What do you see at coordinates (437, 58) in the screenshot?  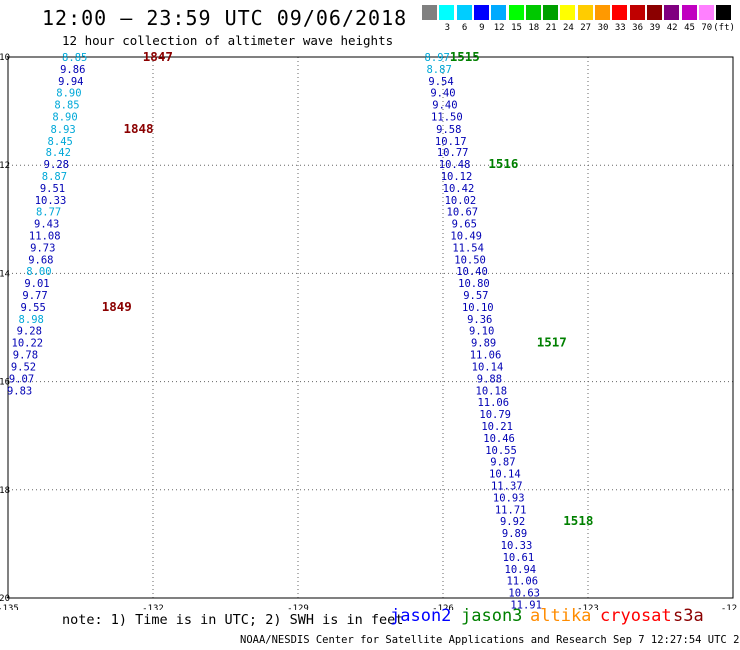 I see `wave-height-value: 8.97` at bounding box center [437, 58].